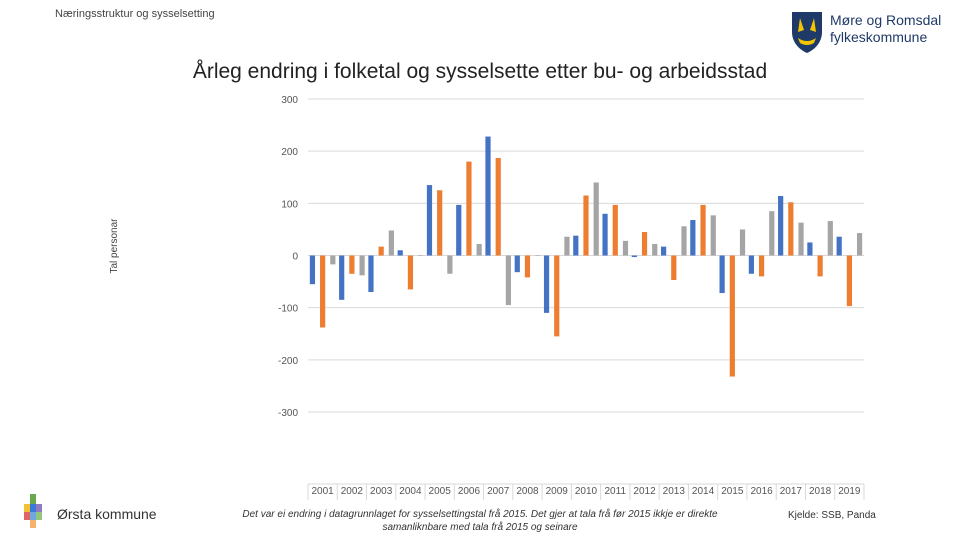 The width and height of the screenshot is (960, 540). Describe the element at coordinates (703, 230) in the screenshot. I see `bar-2014-series2` at that location.